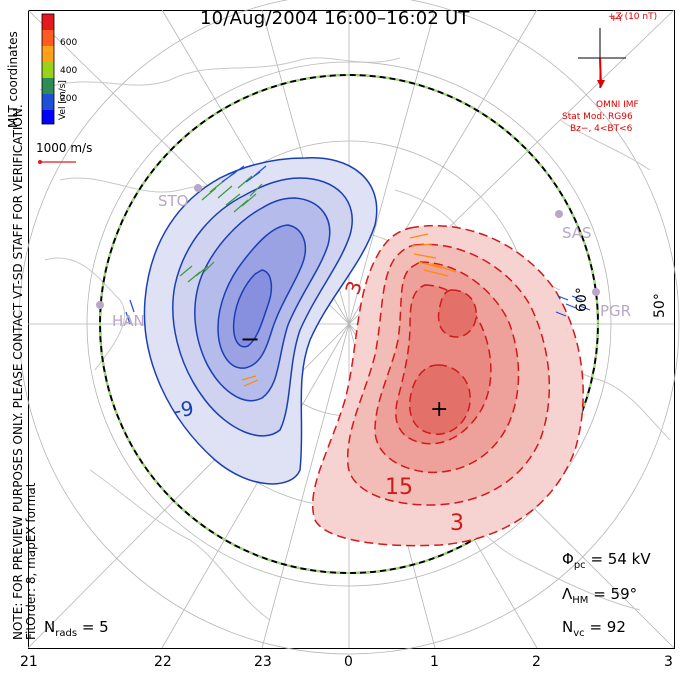 This screenshot has height=674, width=680. Describe the element at coordinates (163, 662) in the screenshot. I see `mlt-tick-22: 22` at that location.